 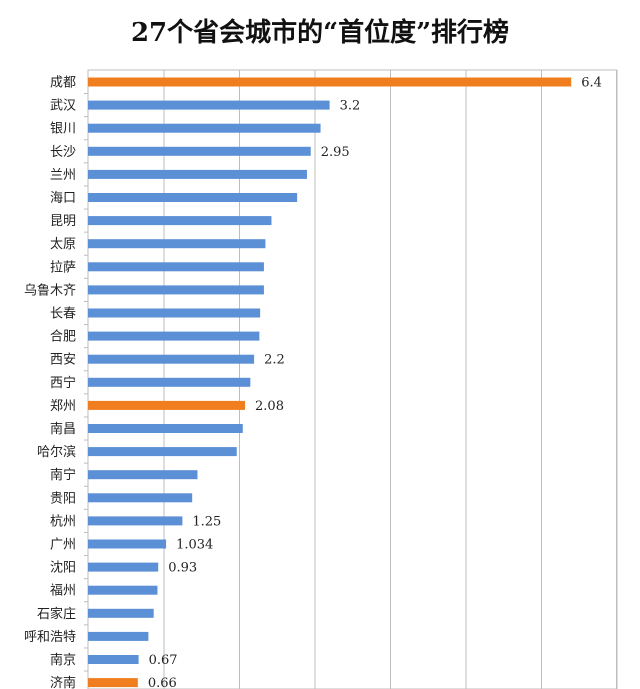 What do you see at coordinates (194, 545) in the screenshot?
I see `data-label: 1.034` at bounding box center [194, 545].